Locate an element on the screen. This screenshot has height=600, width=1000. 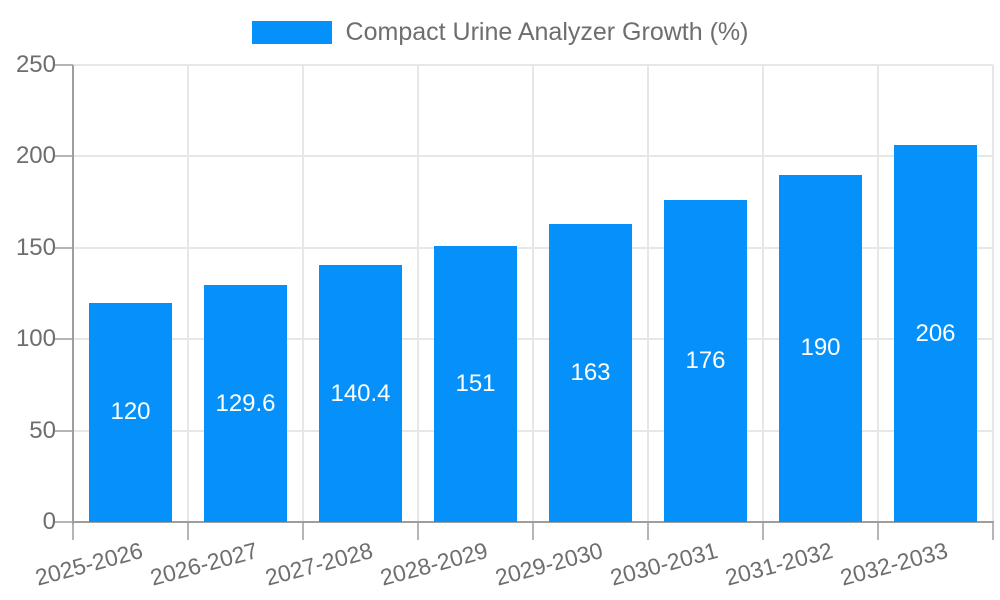
bar-value-label: 206 is located at coordinates (935, 333).